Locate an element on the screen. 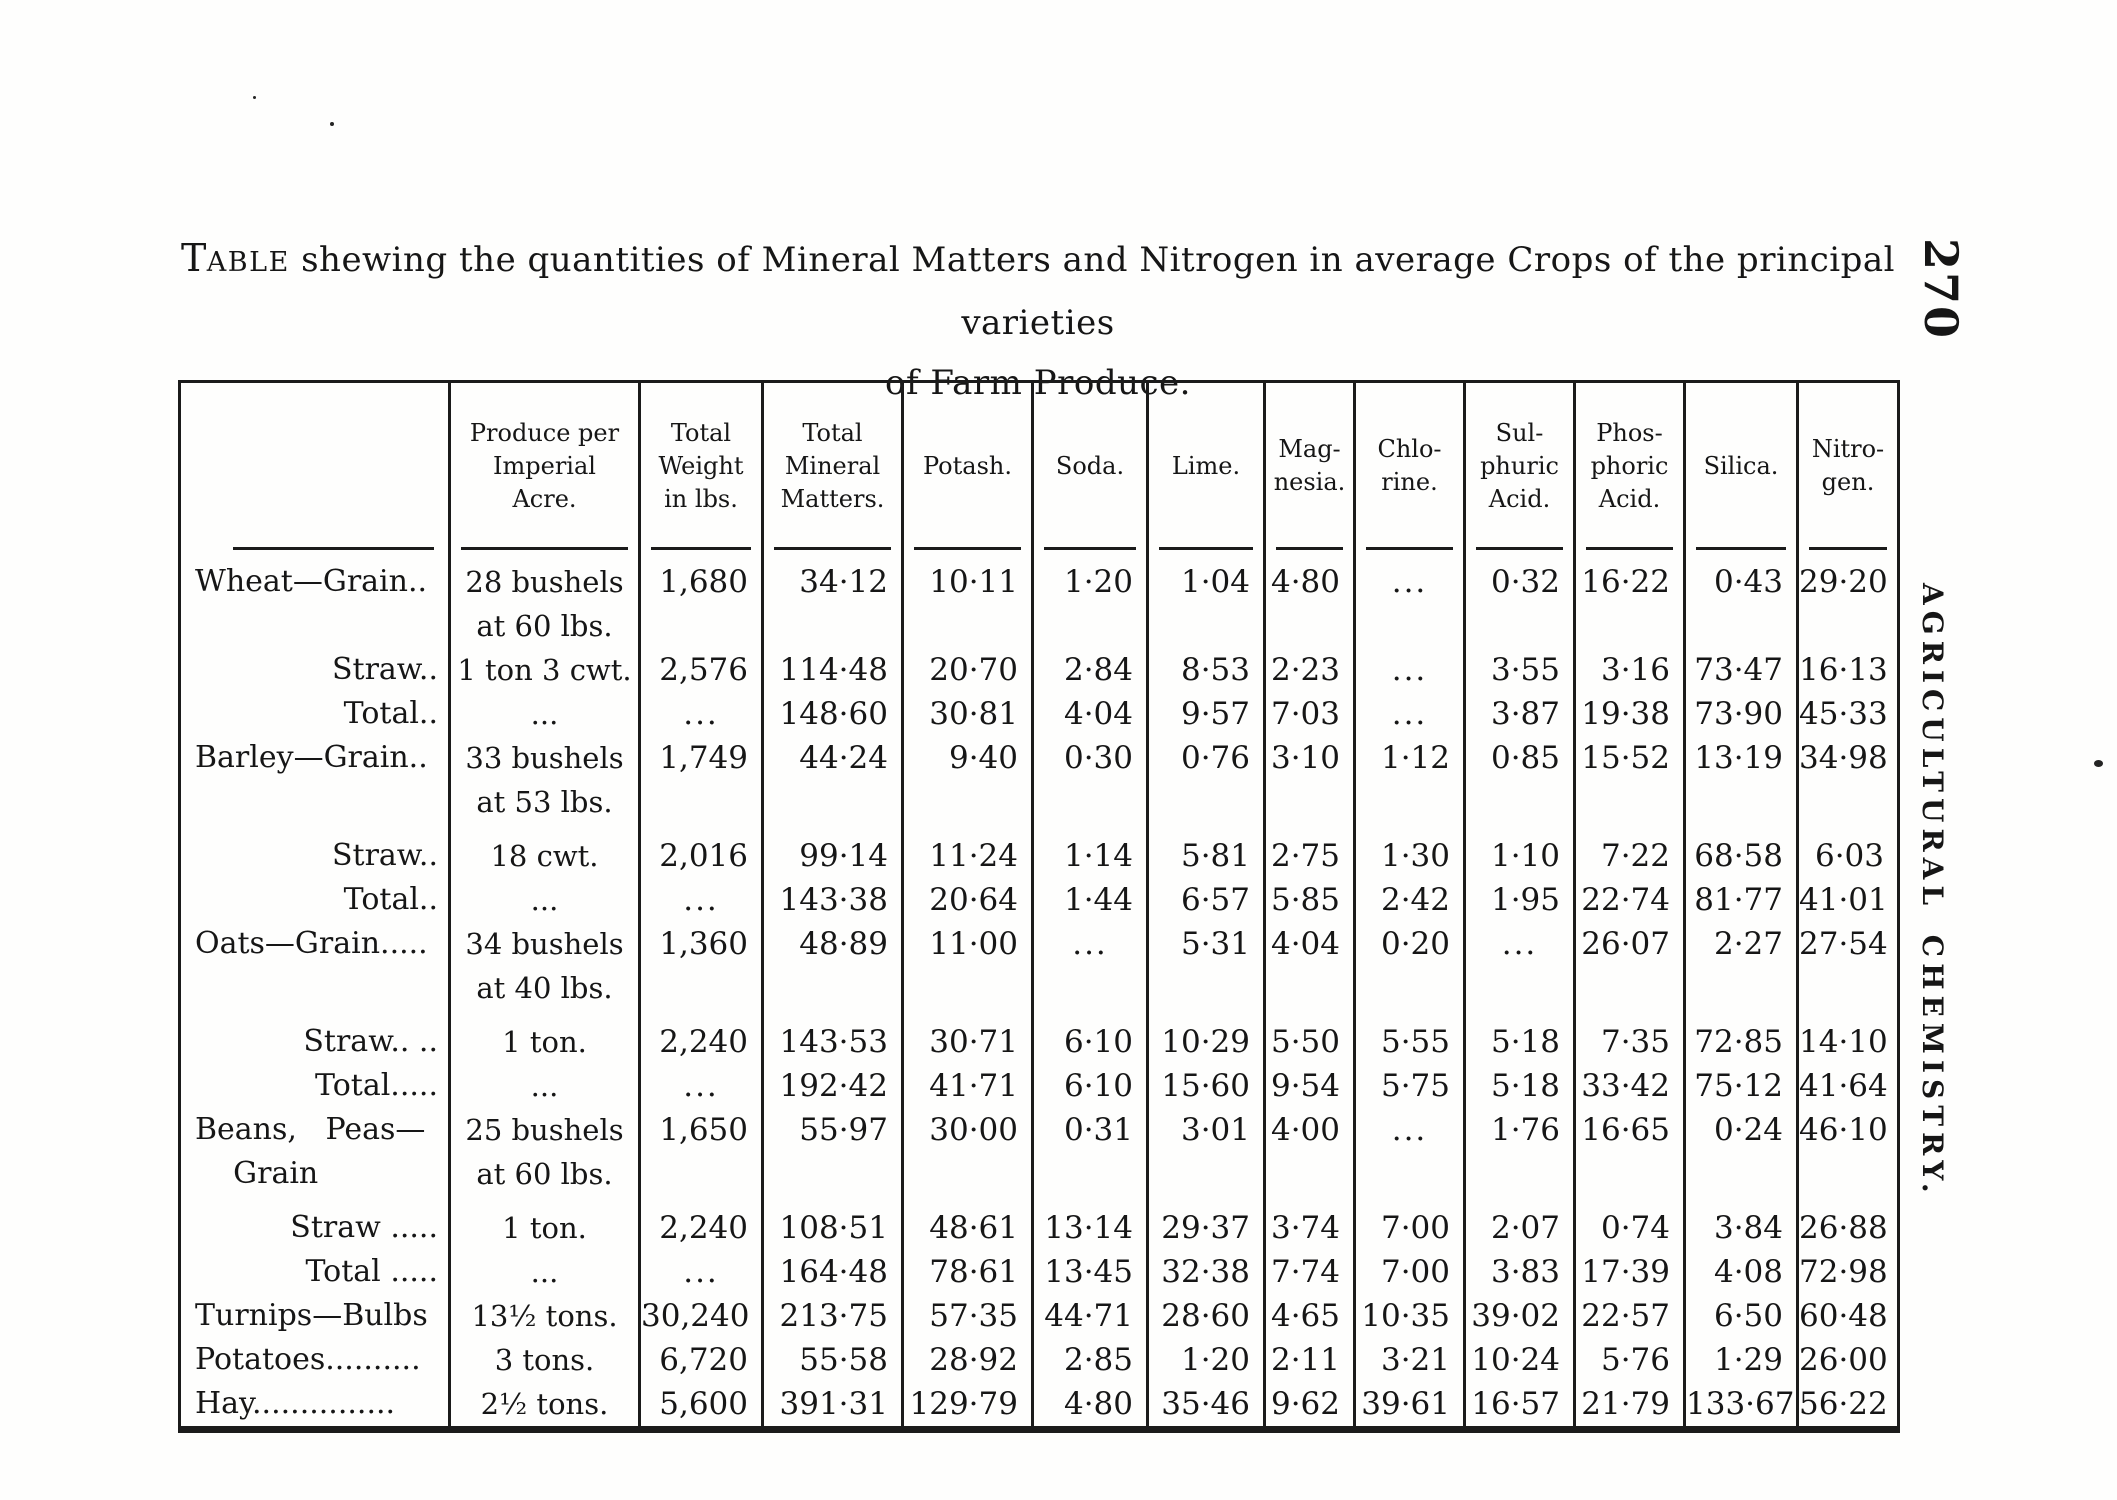  value-cell: 2·23 is located at coordinates (1309, 669).